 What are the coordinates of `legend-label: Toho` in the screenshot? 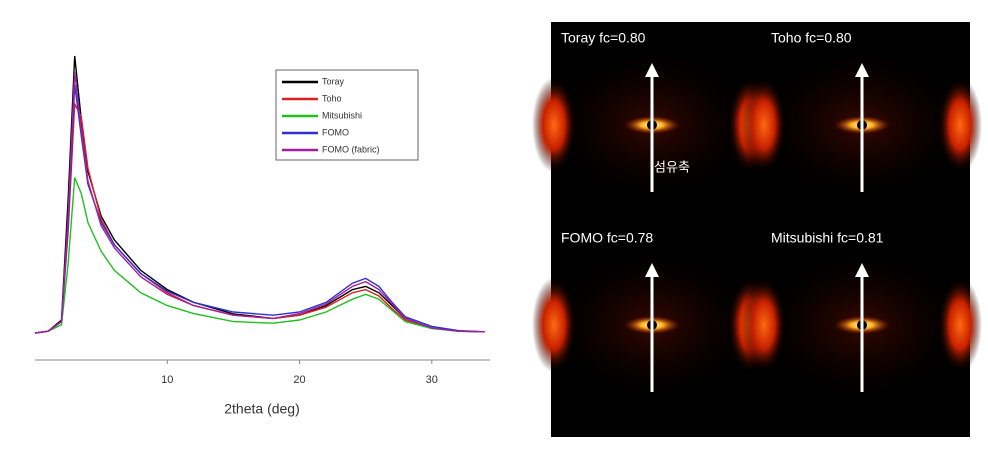 It's located at (332, 98).